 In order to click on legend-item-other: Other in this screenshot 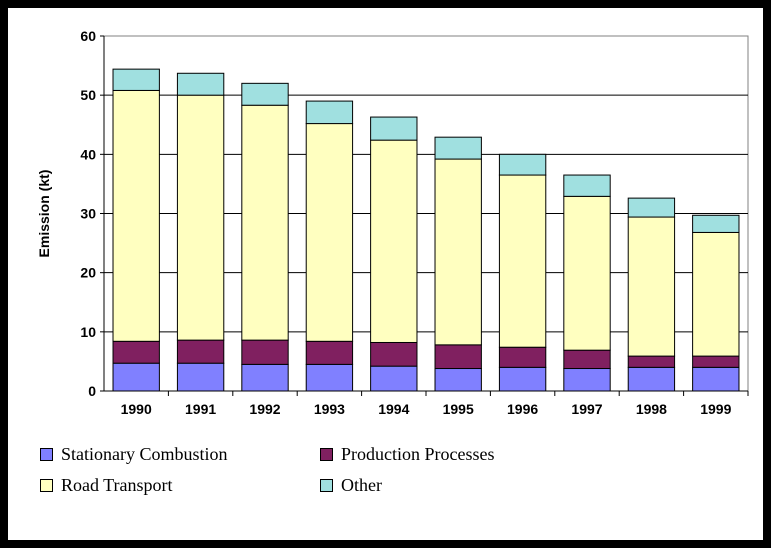, I will do `click(351, 485)`.